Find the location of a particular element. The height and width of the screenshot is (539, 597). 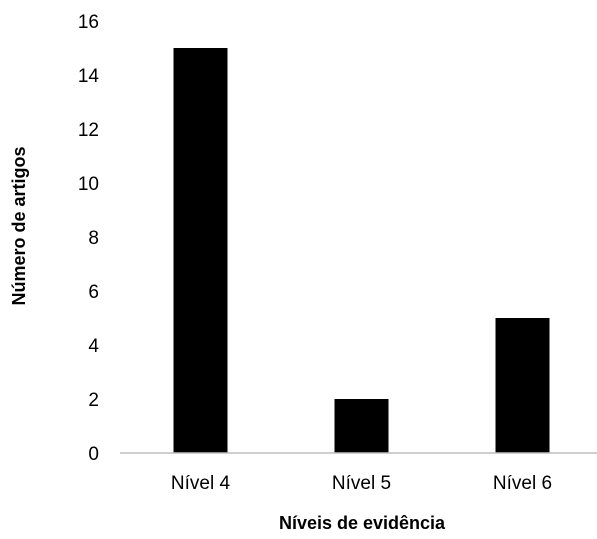

y-tick-label: 14 is located at coordinates (89, 76).